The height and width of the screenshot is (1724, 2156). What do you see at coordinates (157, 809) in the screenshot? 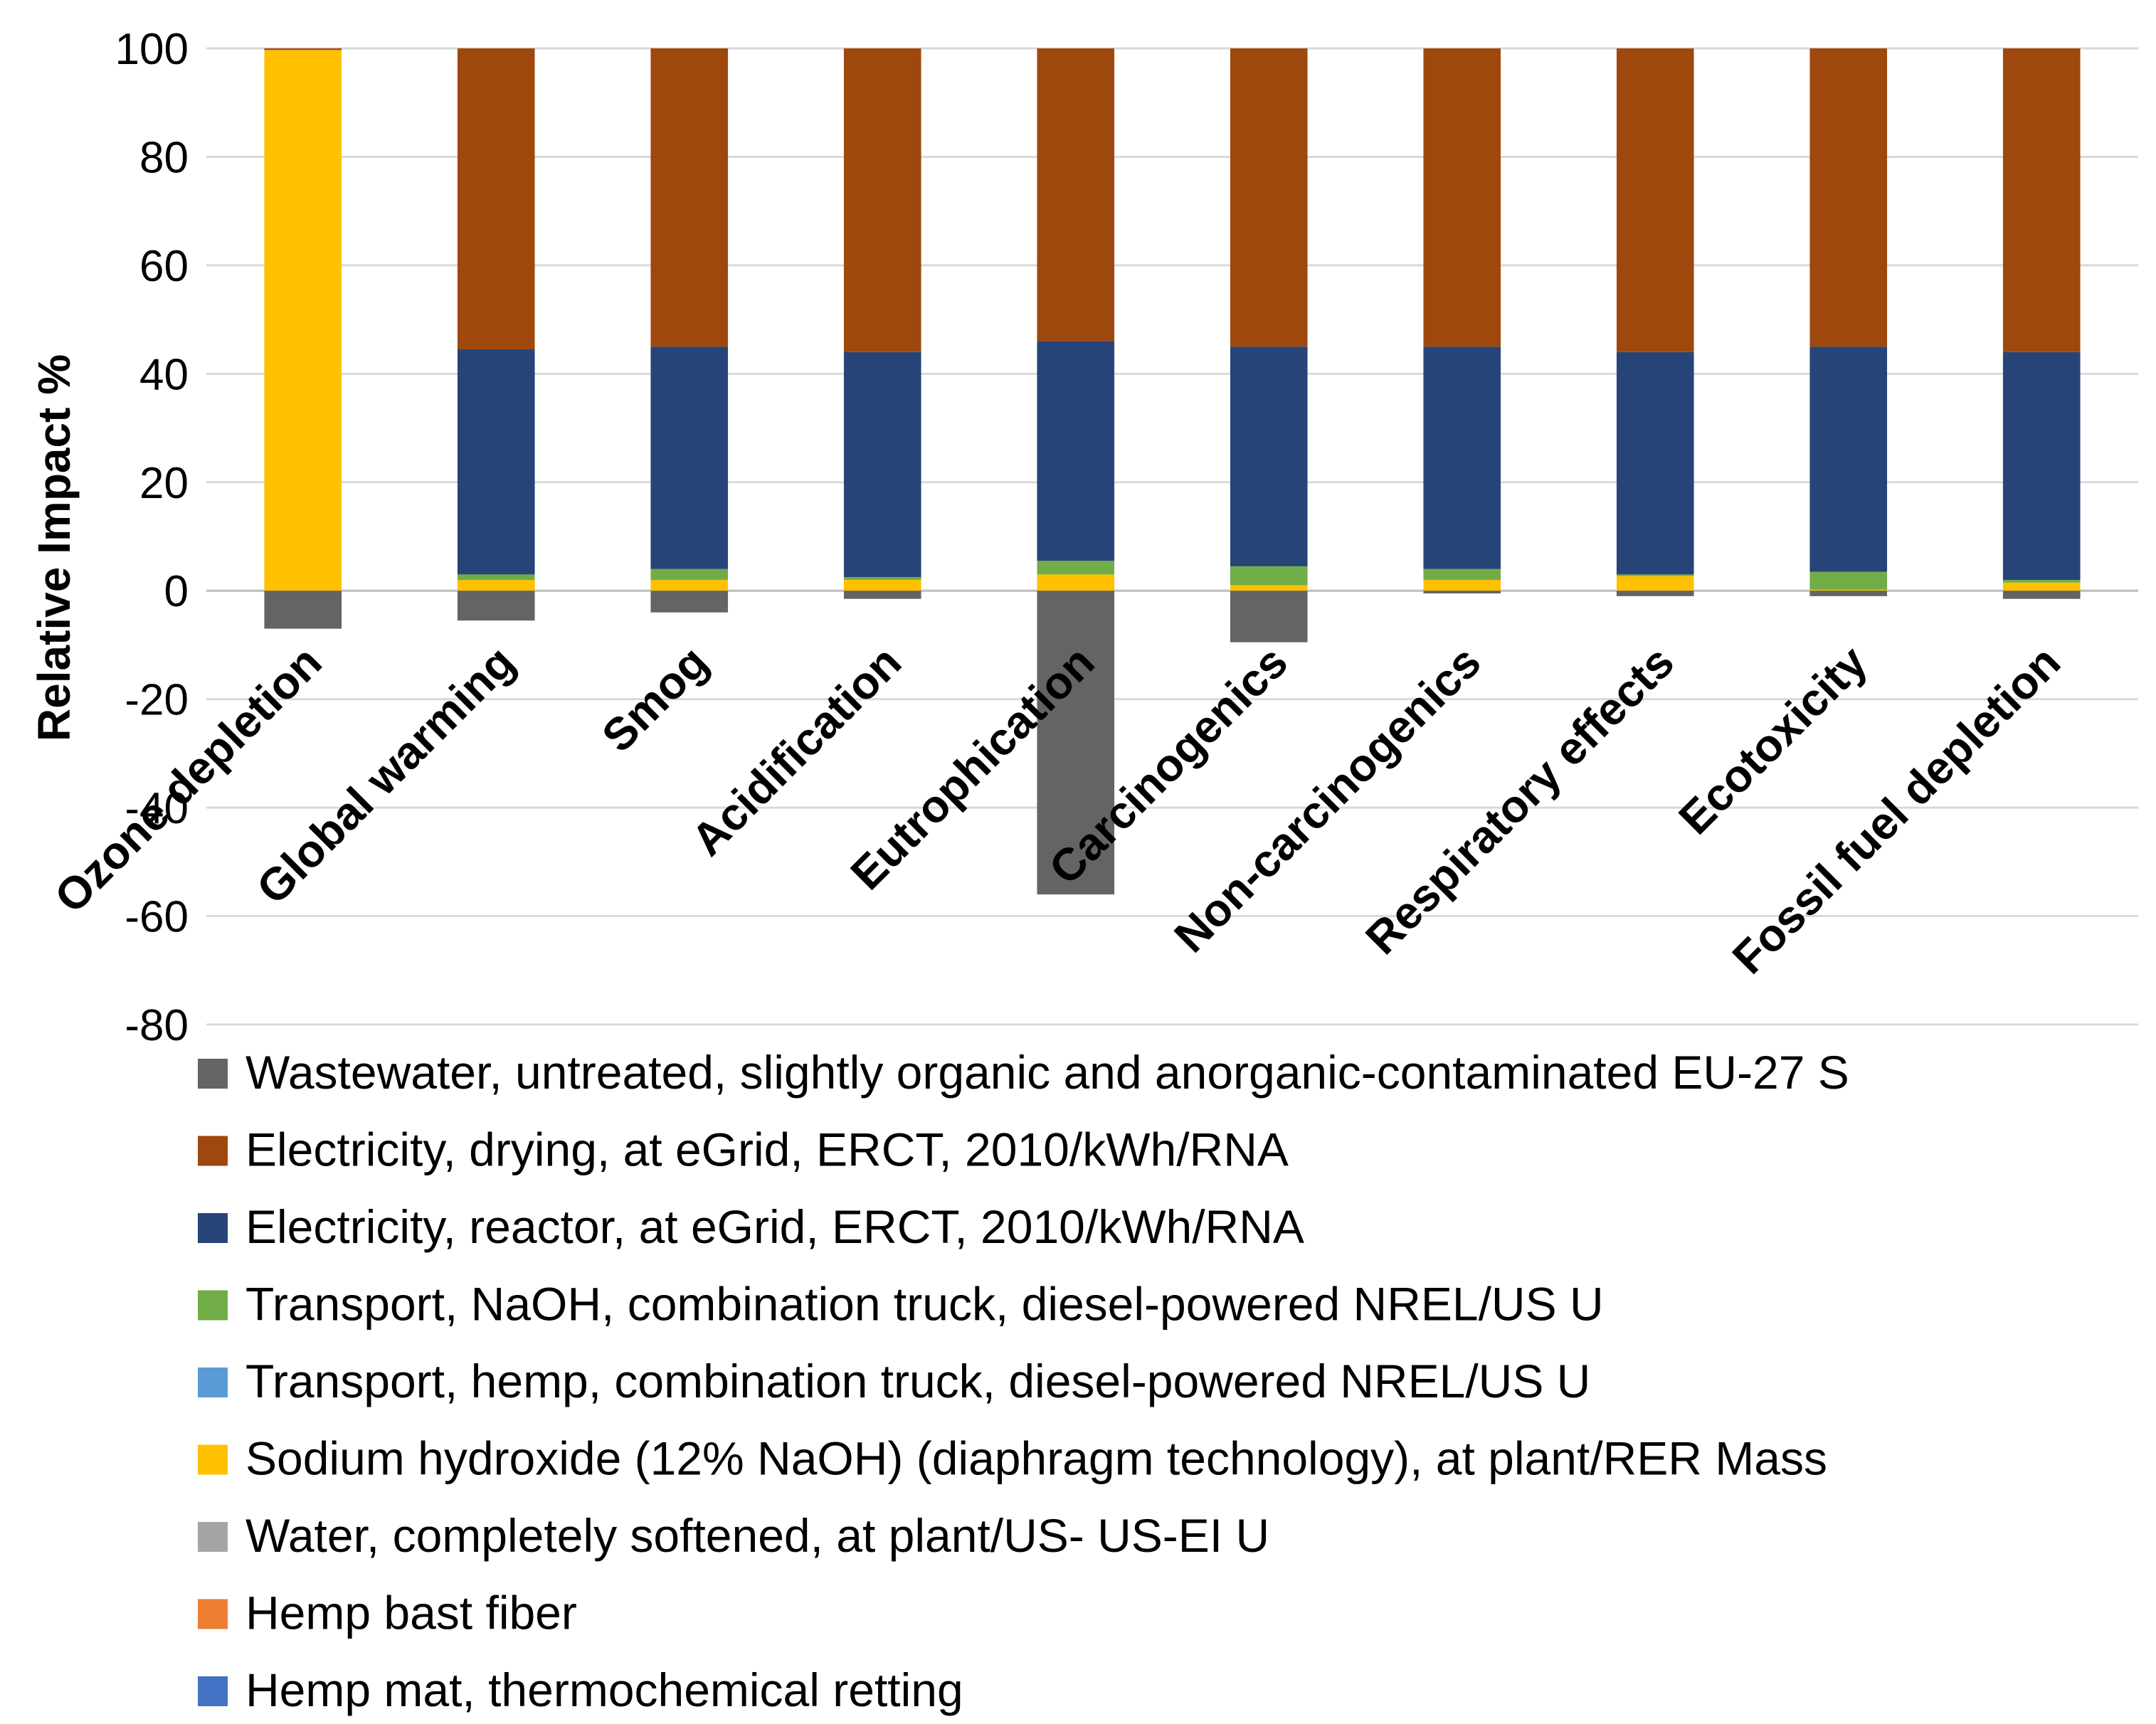
I see `y-tick-label: -40` at bounding box center [157, 809].